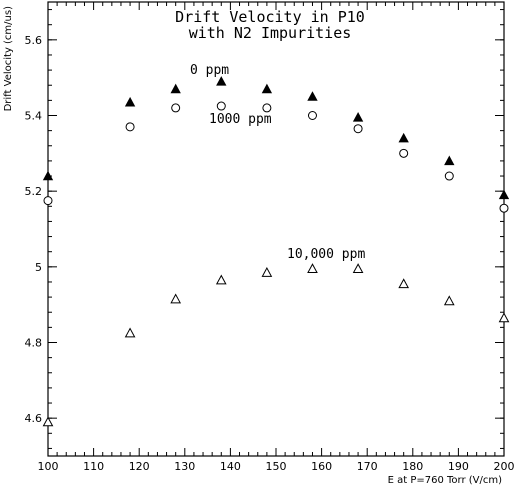 The height and width of the screenshot is (492, 514). I want to click on y-tick-label: 4.8, so click(34, 343).